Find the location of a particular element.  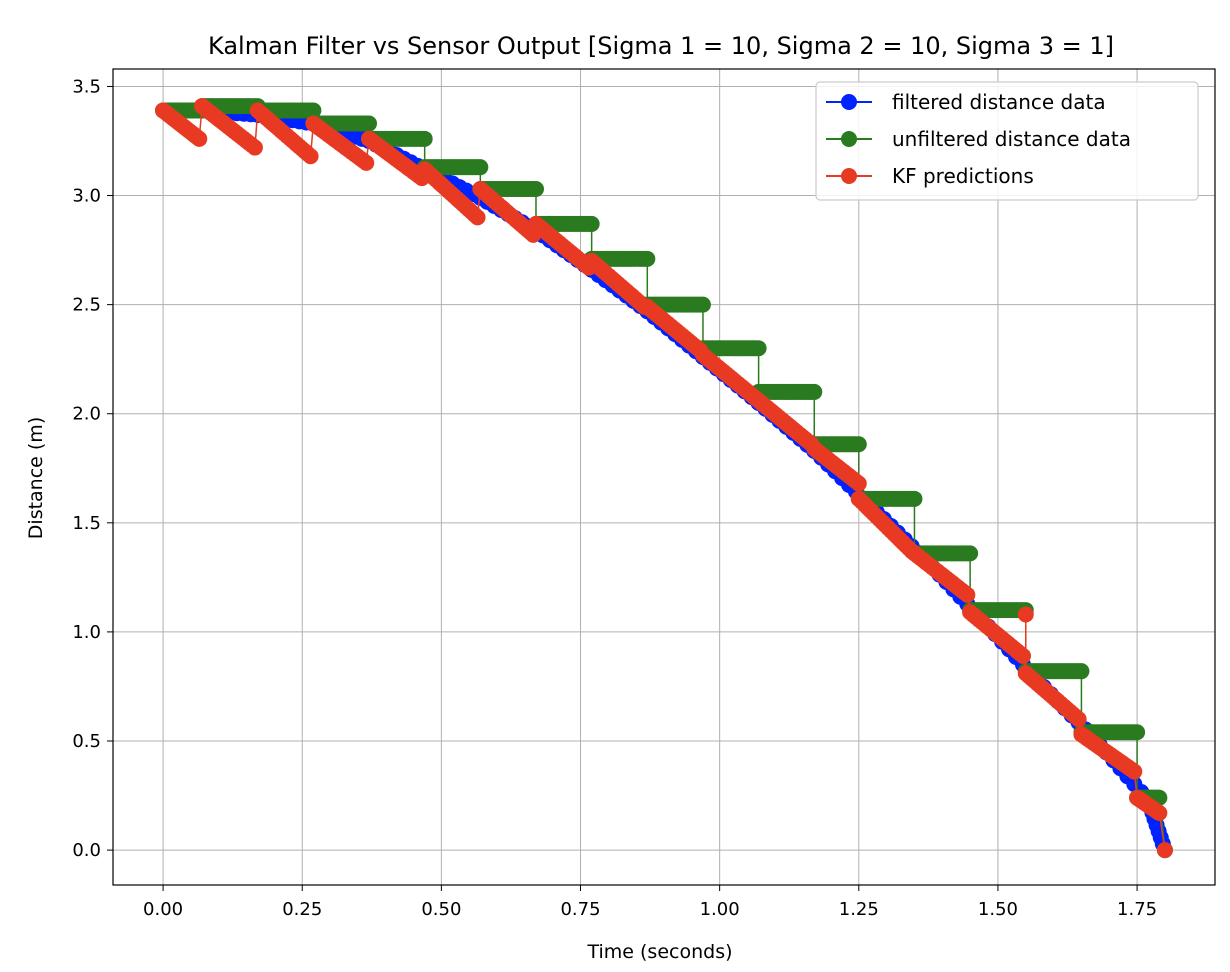

x-axis-label: Time (seconds) is located at coordinates (659, 952).